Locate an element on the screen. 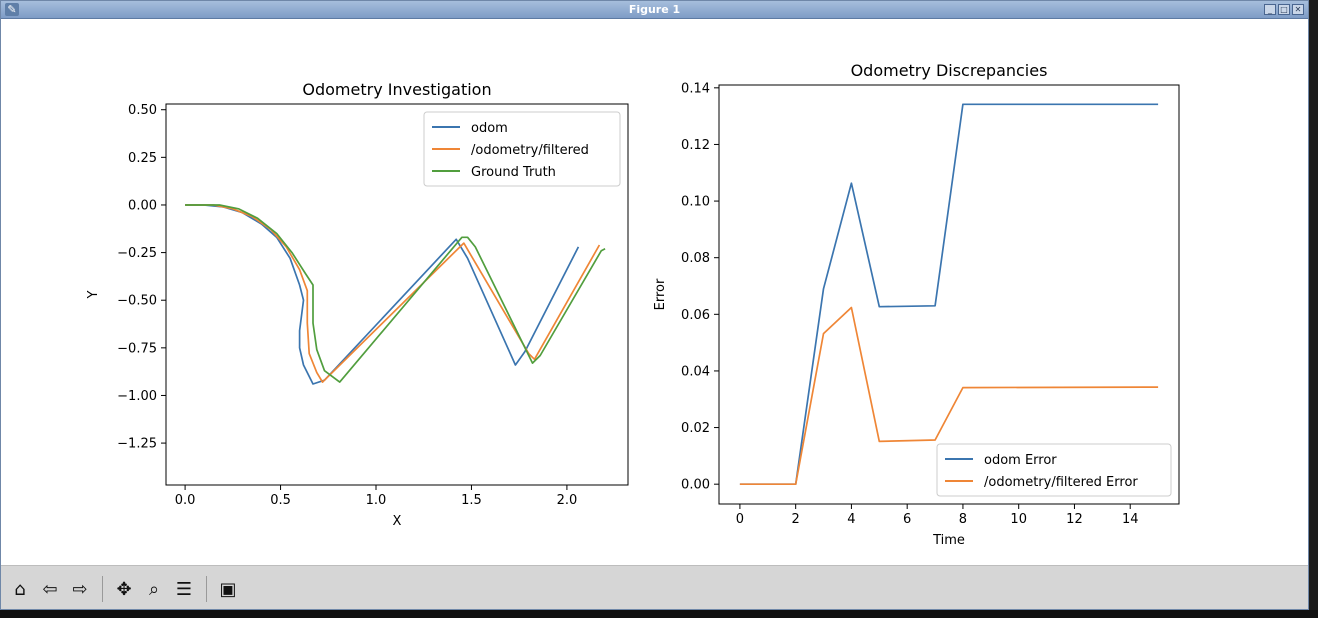 This screenshot has height=618, width=1318. chart2-x-axis-label: Time is located at coordinates (948, 540).